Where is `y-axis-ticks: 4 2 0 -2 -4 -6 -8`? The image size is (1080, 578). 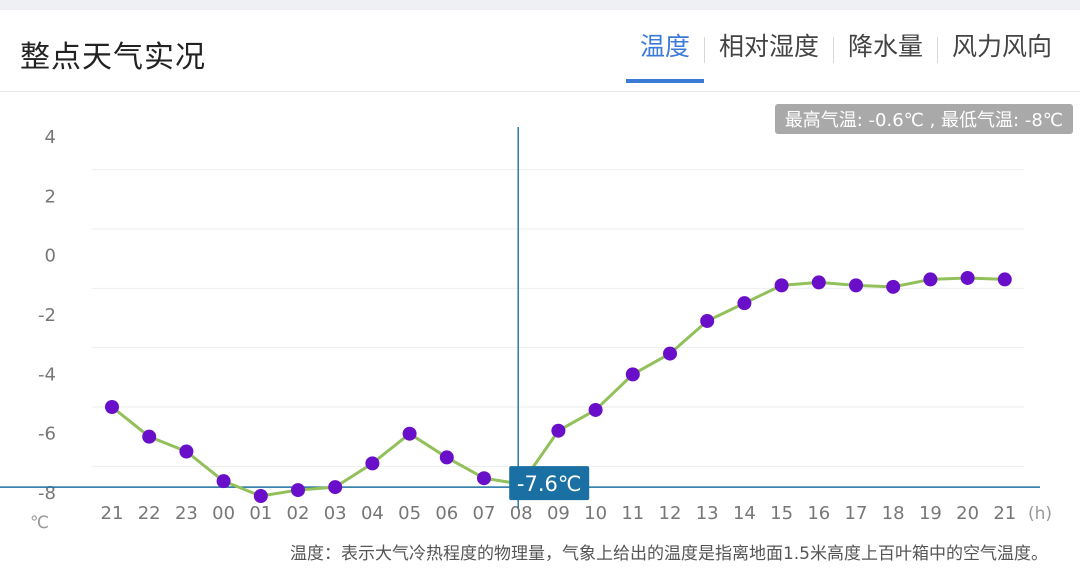
y-axis-ticks: 4 2 0 -2 -4 -6 -8 is located at coordinates (47, 315).